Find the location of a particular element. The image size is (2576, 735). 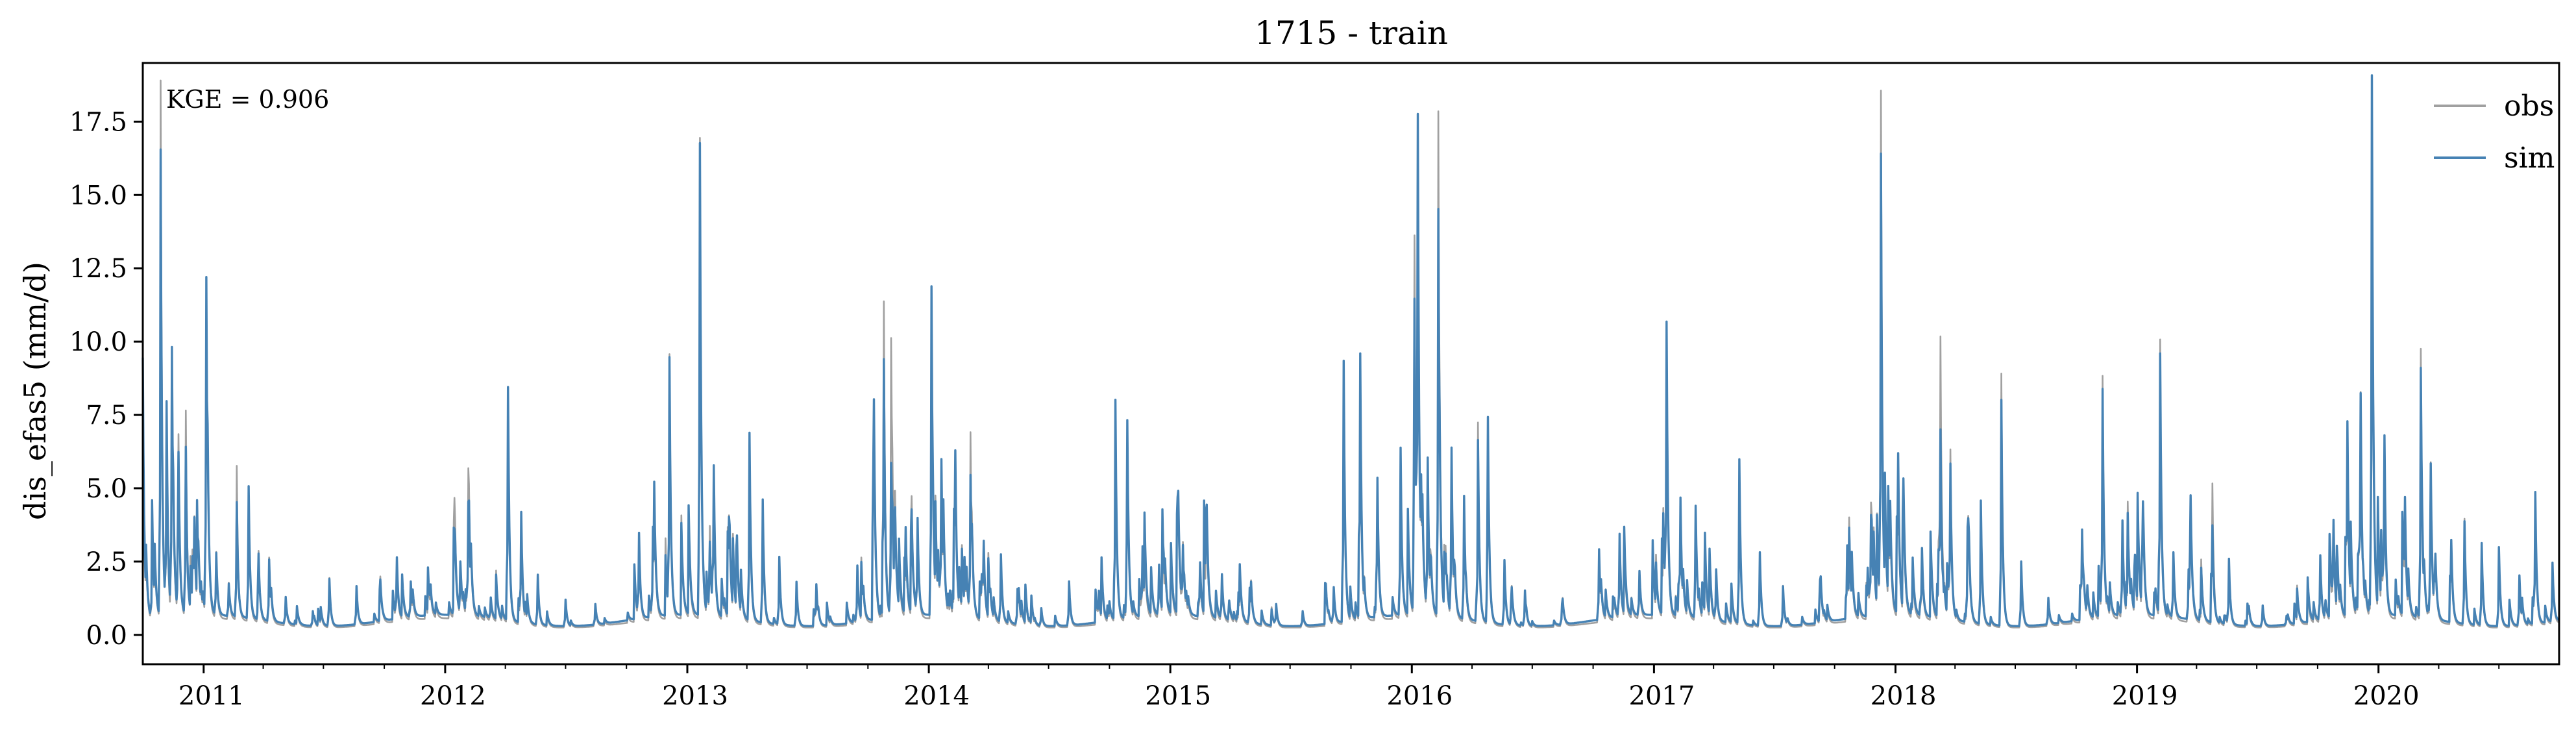

legend: obs sim is located at coordinates (2494, 132).